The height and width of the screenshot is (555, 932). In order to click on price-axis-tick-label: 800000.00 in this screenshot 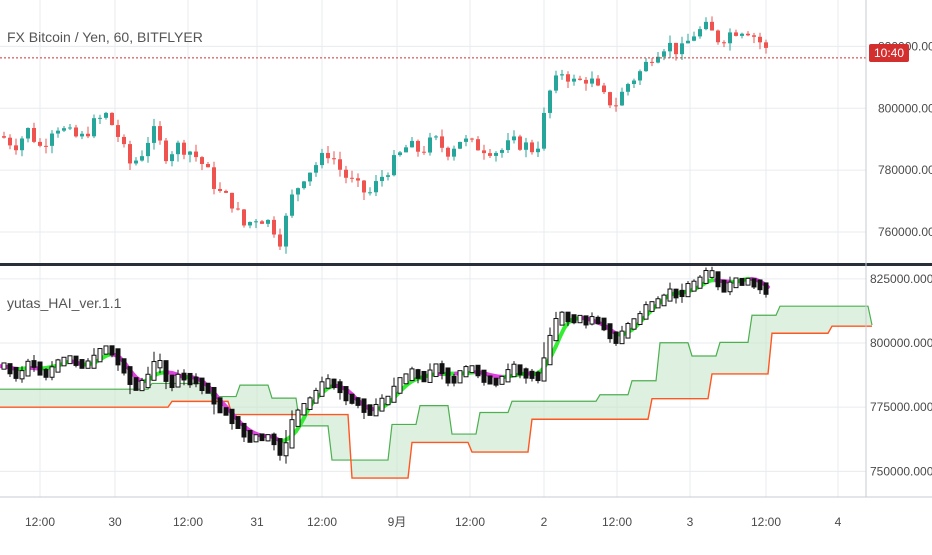, I will do `click(905, 108)`.